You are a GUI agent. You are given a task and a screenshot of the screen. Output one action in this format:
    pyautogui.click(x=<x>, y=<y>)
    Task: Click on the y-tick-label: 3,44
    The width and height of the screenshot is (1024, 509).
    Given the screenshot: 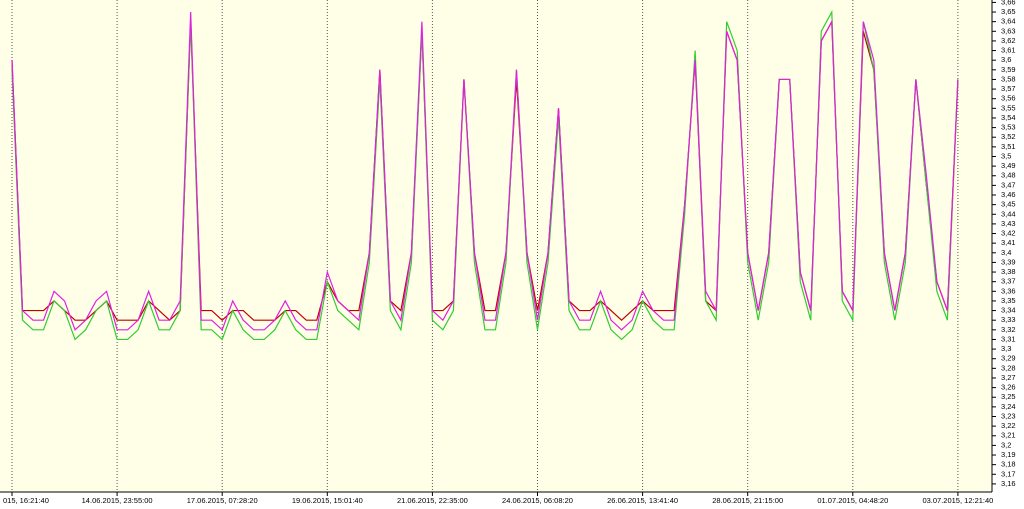 What is the action you would take?
    pyautogui.click(x=1008, y=213)
    